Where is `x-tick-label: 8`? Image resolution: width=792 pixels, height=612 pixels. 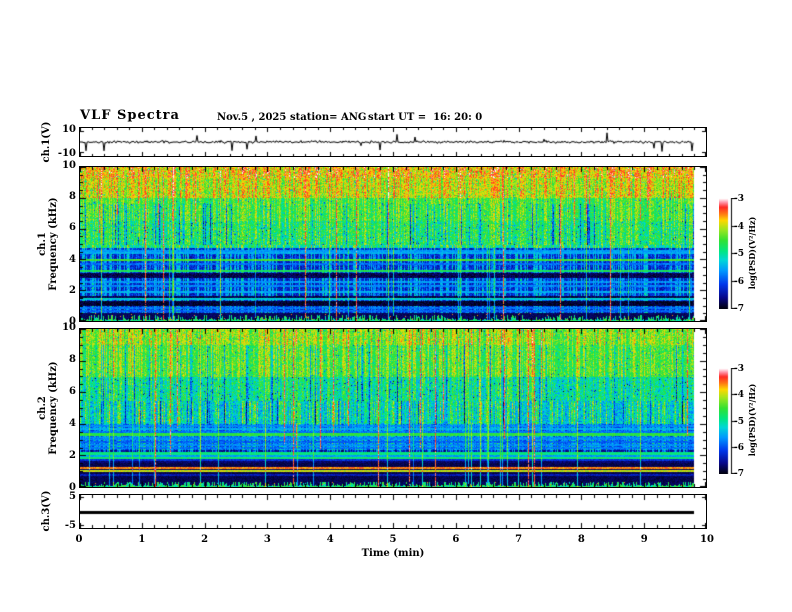
x-tick-label: 8 is located at coordinates (581, 539).